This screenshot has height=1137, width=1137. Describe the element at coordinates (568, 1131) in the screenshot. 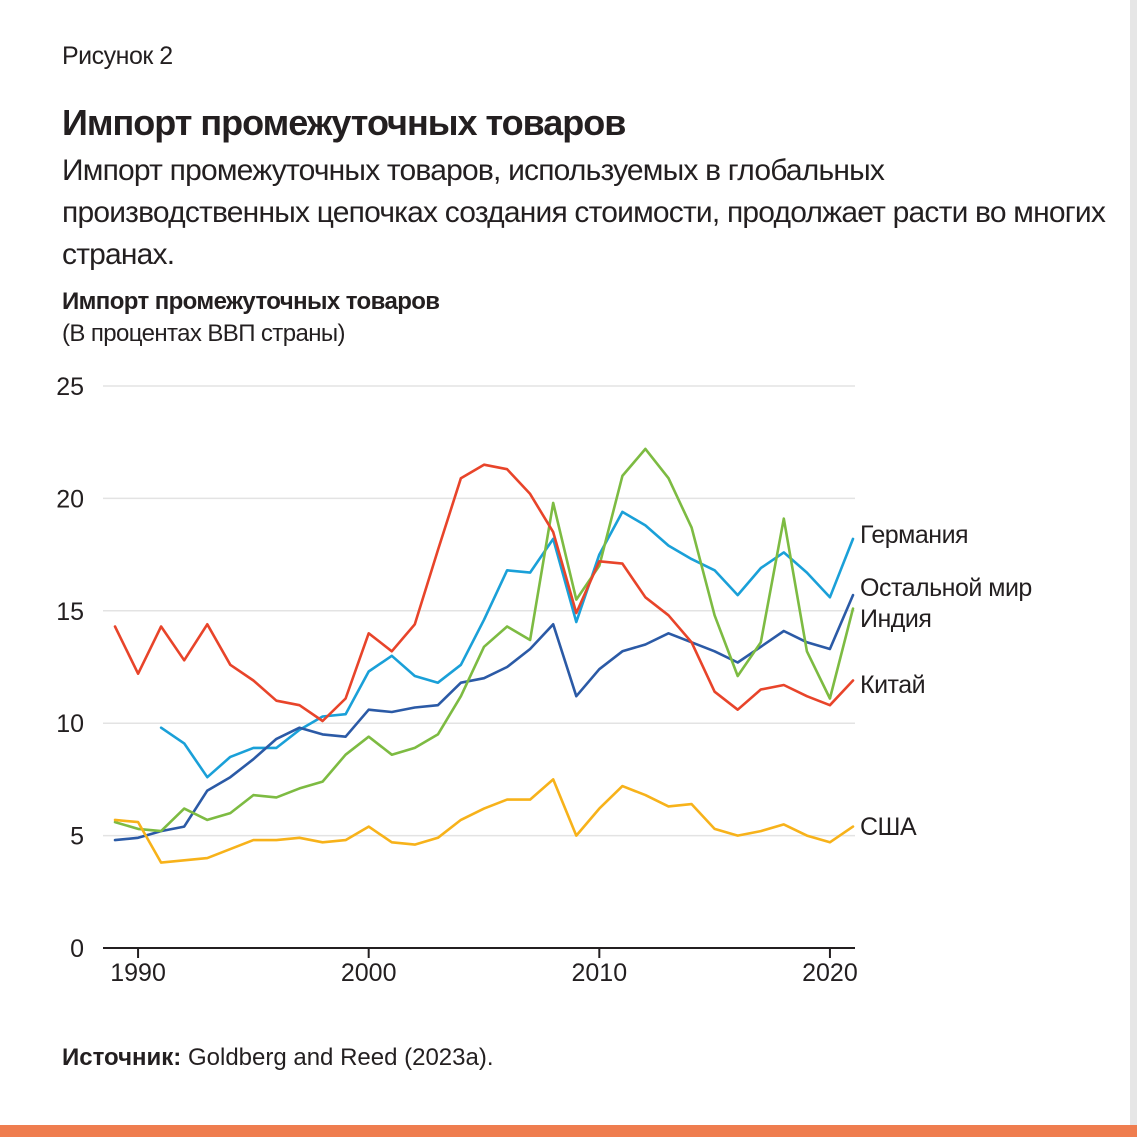

I see `bottom-accent-bar` at that location.